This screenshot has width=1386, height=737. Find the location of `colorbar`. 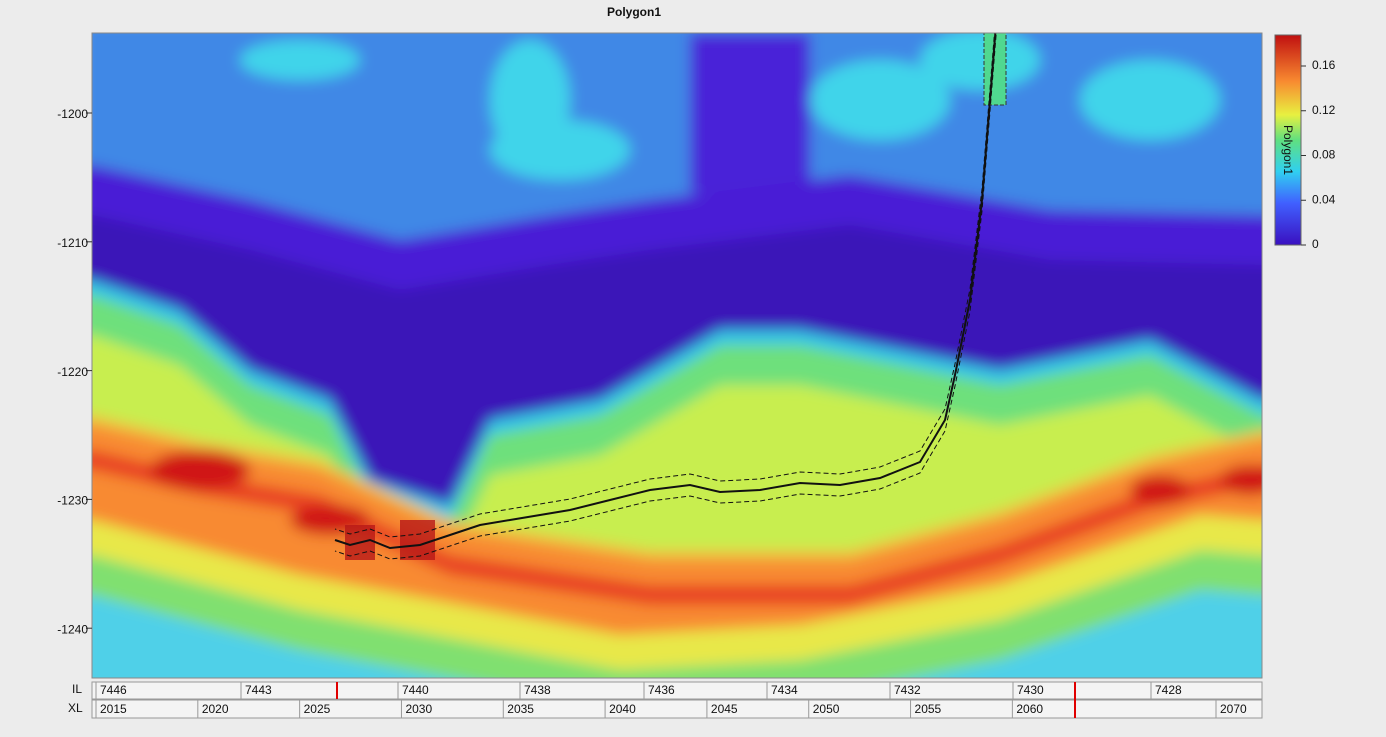

colorbar is located at coordinates (1288, 140).